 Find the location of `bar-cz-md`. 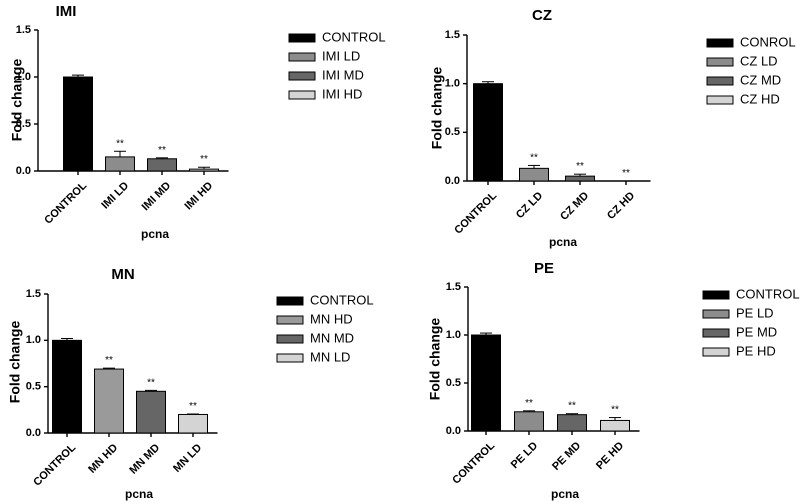

bar-cz-md is located at coordinates (580, 178).